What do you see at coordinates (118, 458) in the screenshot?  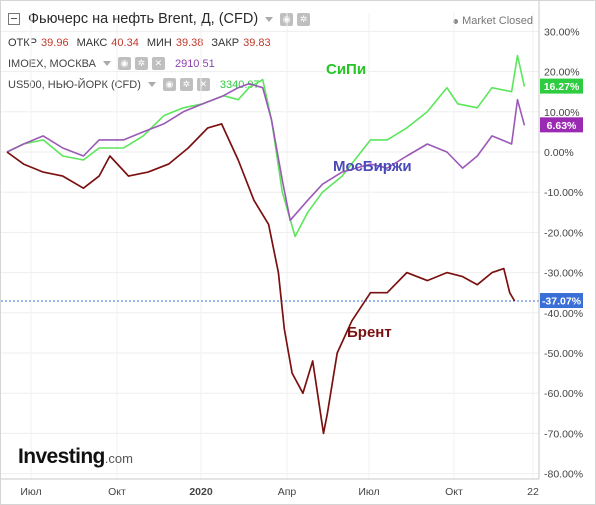 I see `logo-suffix: .com` at bounding box center [118, 458].